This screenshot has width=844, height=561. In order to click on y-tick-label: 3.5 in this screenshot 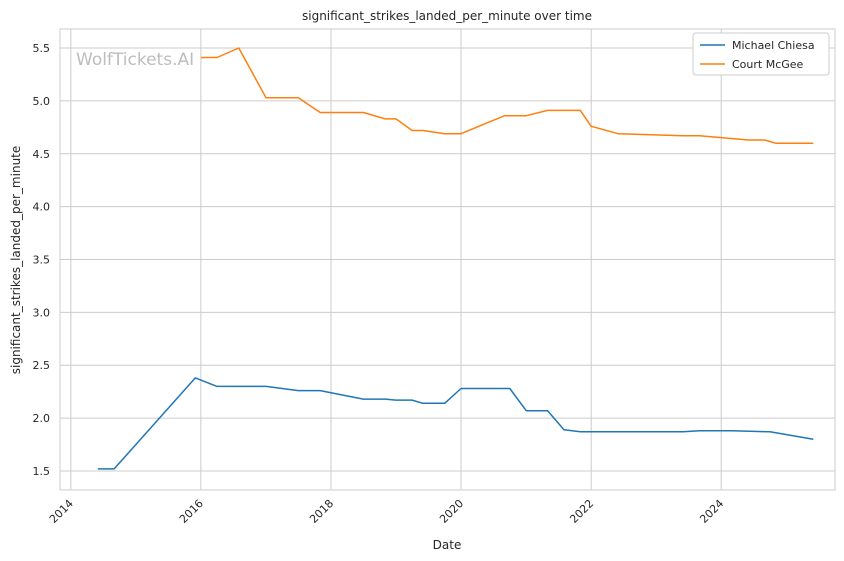, I will do `click(42, 260)`.